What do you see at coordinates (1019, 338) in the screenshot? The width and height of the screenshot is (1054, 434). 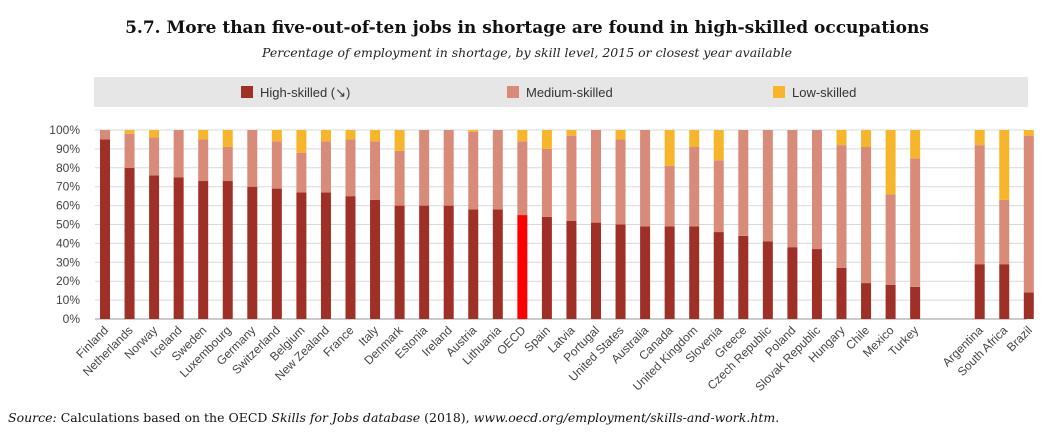 I see `x-tick-label: Brazil` at bounding box center [1019, 338].